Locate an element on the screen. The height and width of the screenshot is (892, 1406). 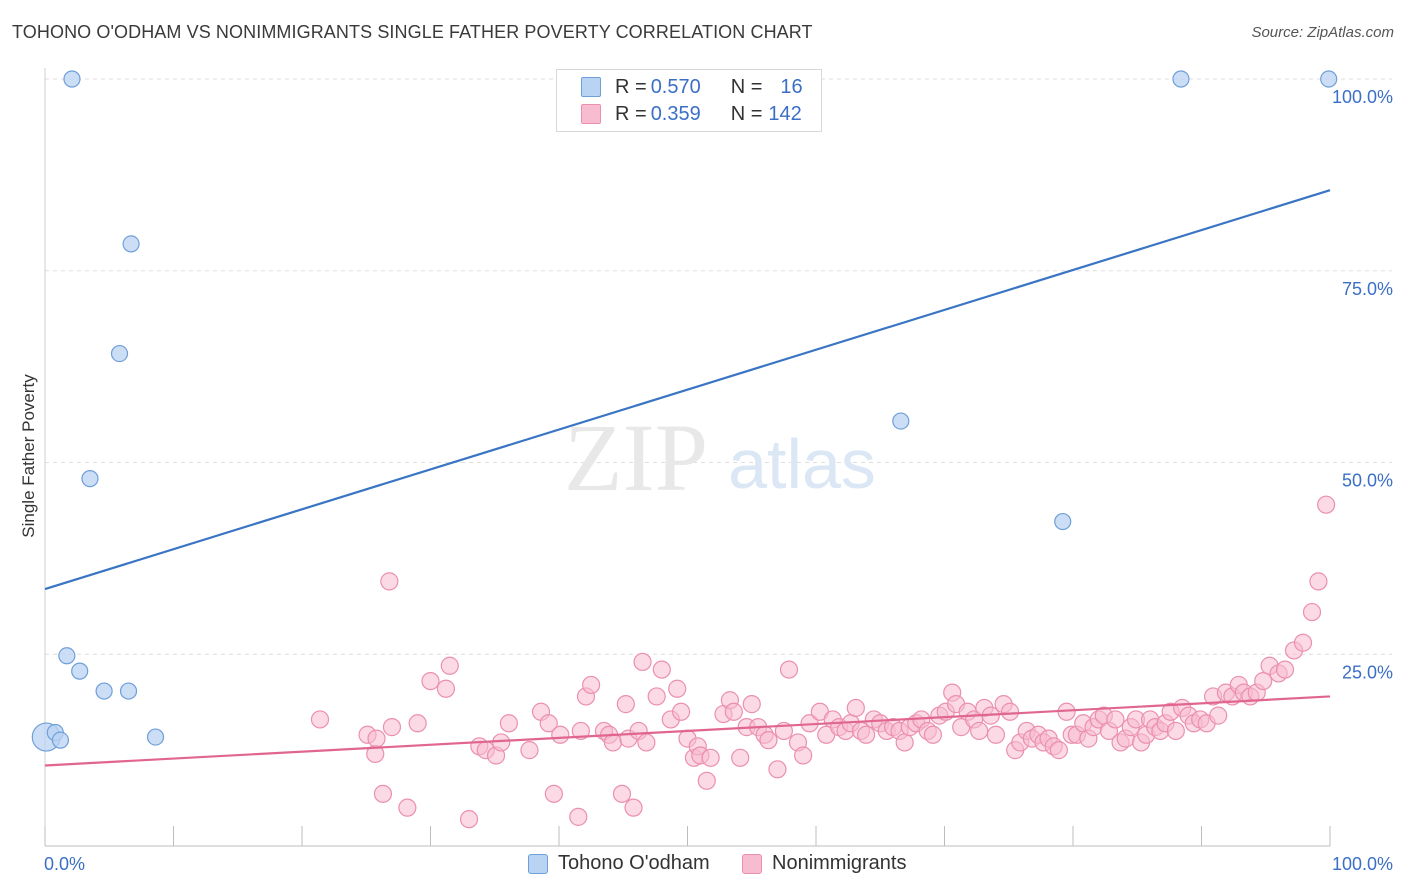
series-legend-nonimmigrants-label: Nonimmigrants is located at coordinates (839, 863).